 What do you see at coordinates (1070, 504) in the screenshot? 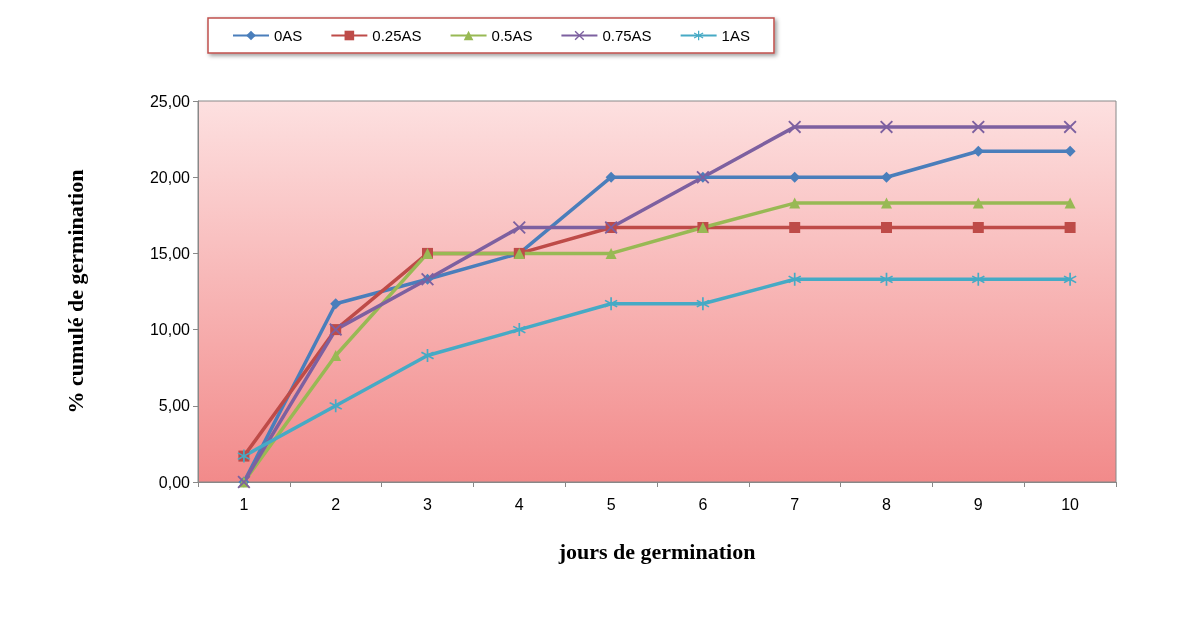
I see `x-tick-label: 10` at bounding box center [1070, 504].